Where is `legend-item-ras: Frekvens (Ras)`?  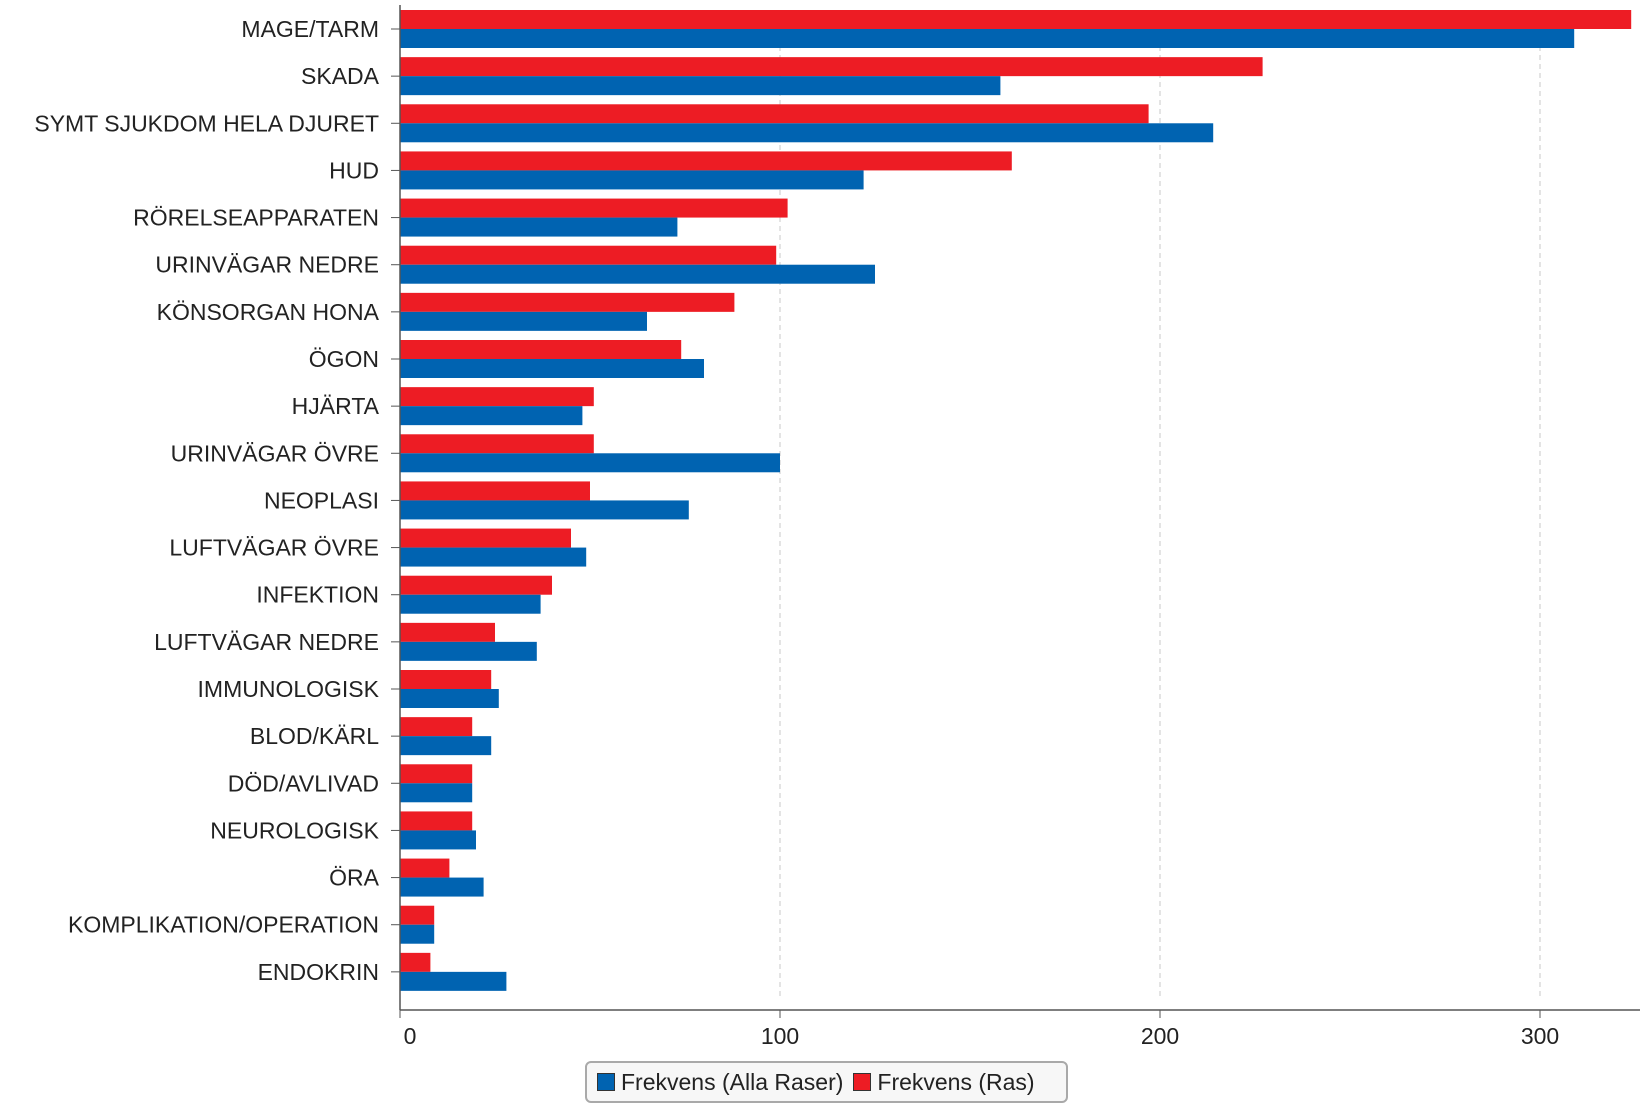
legend-item-ras: Frekvens (Ras) is located at coordinates (944, 1082).